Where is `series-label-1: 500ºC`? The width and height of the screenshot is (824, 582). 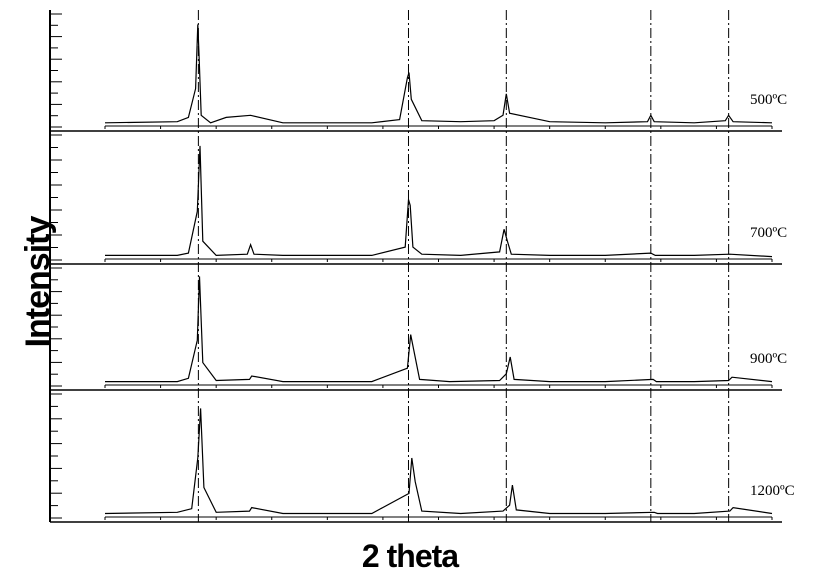
series-label-1: 500ºC is located at coordinates (768, 100).